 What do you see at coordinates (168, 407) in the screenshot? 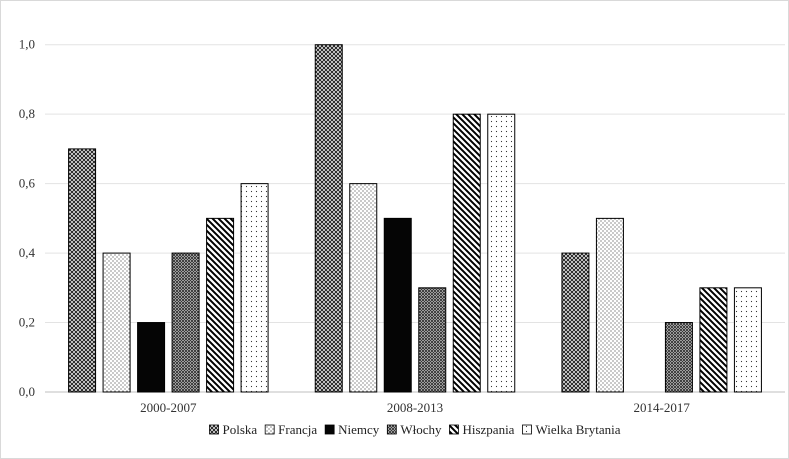
I see `x-category-label: 2000-2007` at bounding box center [168, 407].